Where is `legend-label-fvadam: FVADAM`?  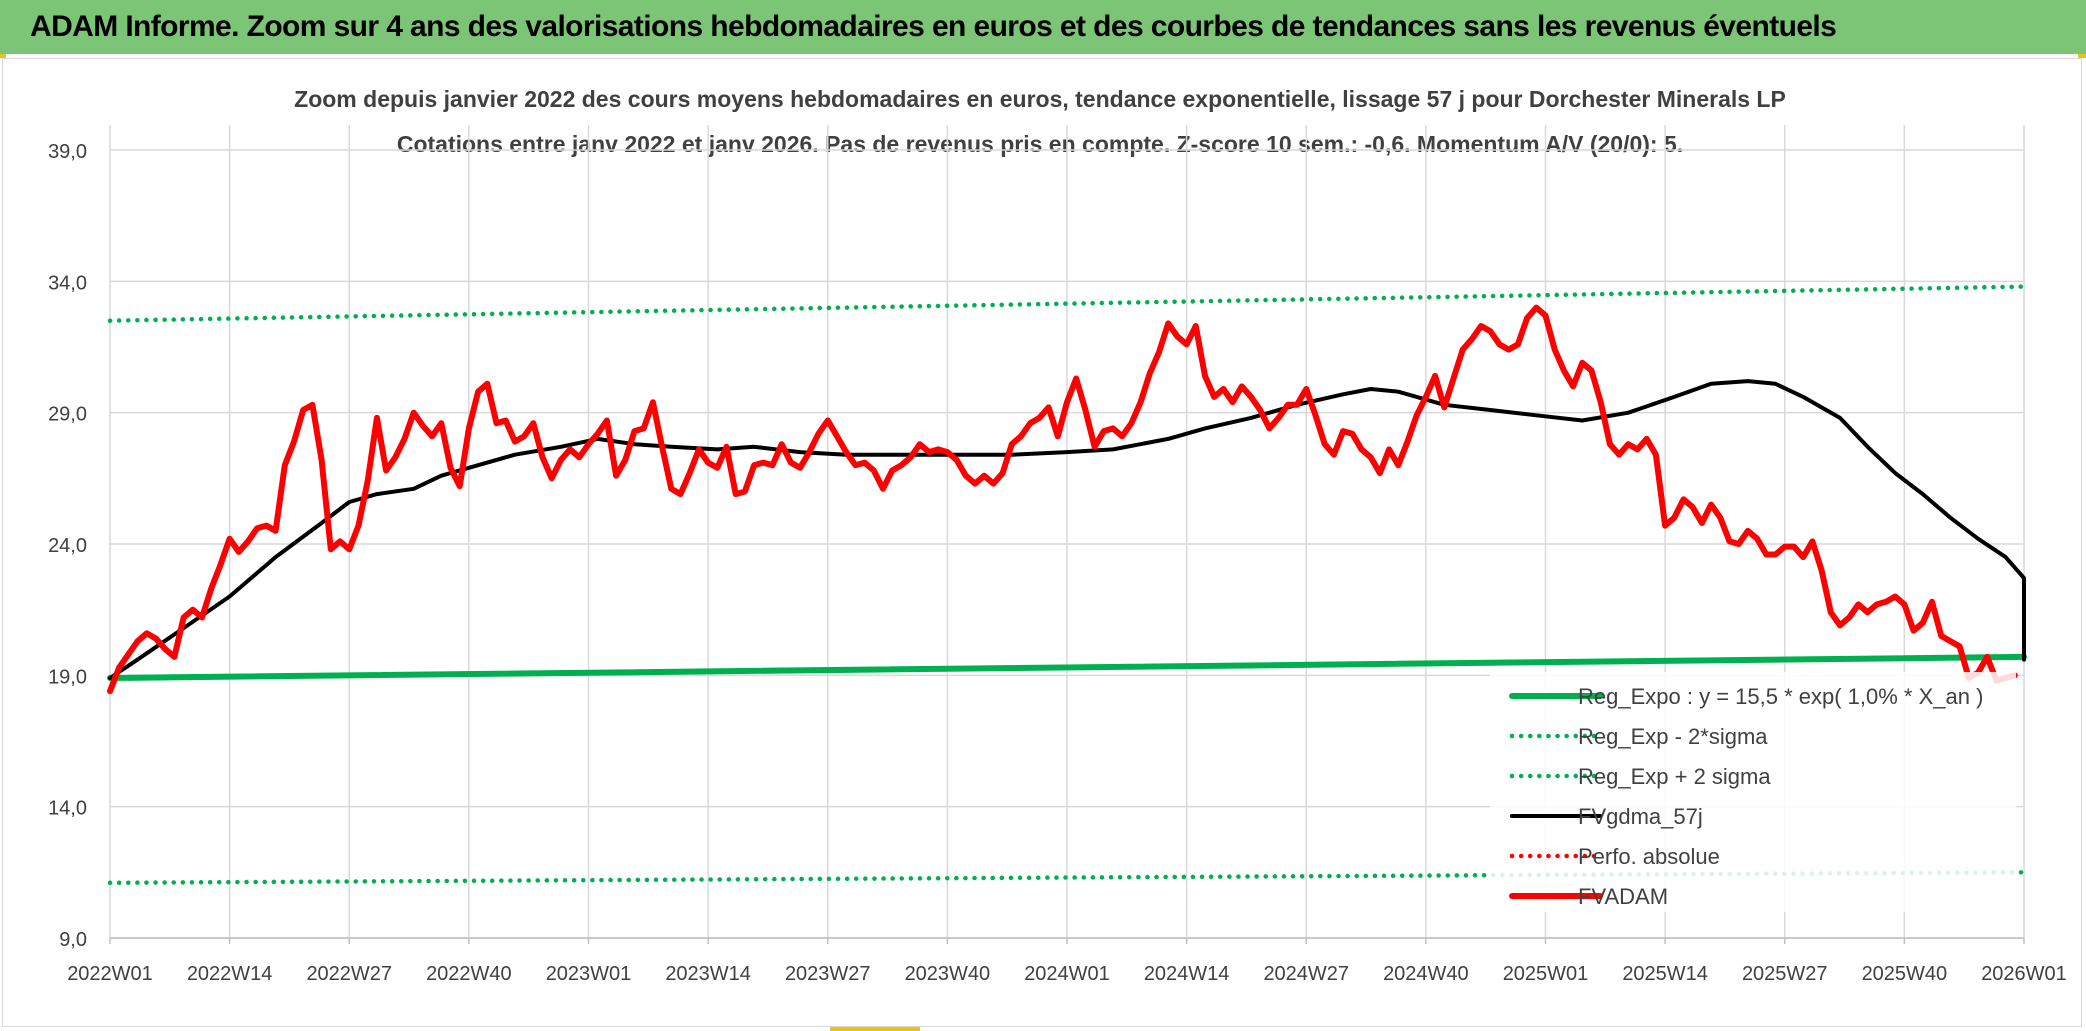
legend-label-fvadam: FVADAM is located at coordinates (1623, 896).